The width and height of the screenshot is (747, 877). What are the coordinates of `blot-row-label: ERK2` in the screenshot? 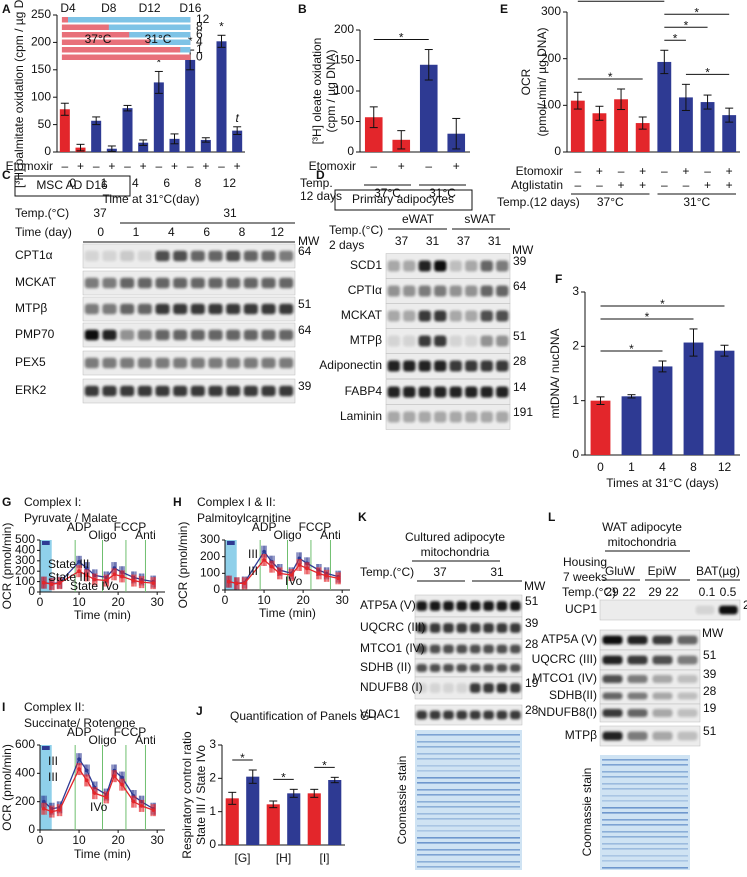 It's located at (31, 390).